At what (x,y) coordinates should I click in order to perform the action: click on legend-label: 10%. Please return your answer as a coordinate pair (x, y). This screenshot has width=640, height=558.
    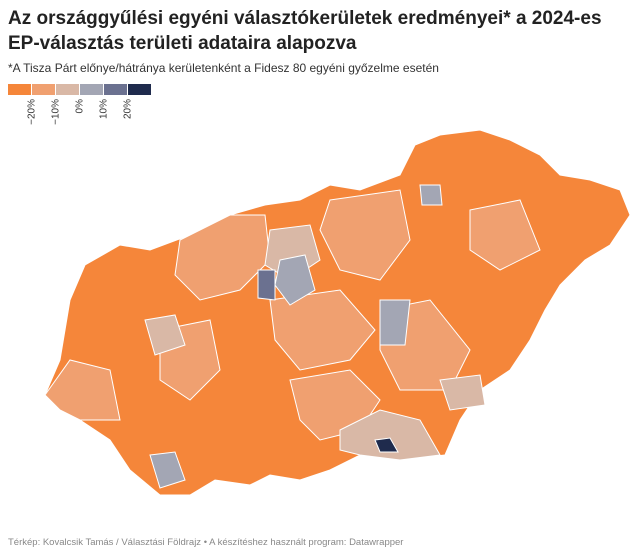
    Looking at the image, I should click on (104, 109).